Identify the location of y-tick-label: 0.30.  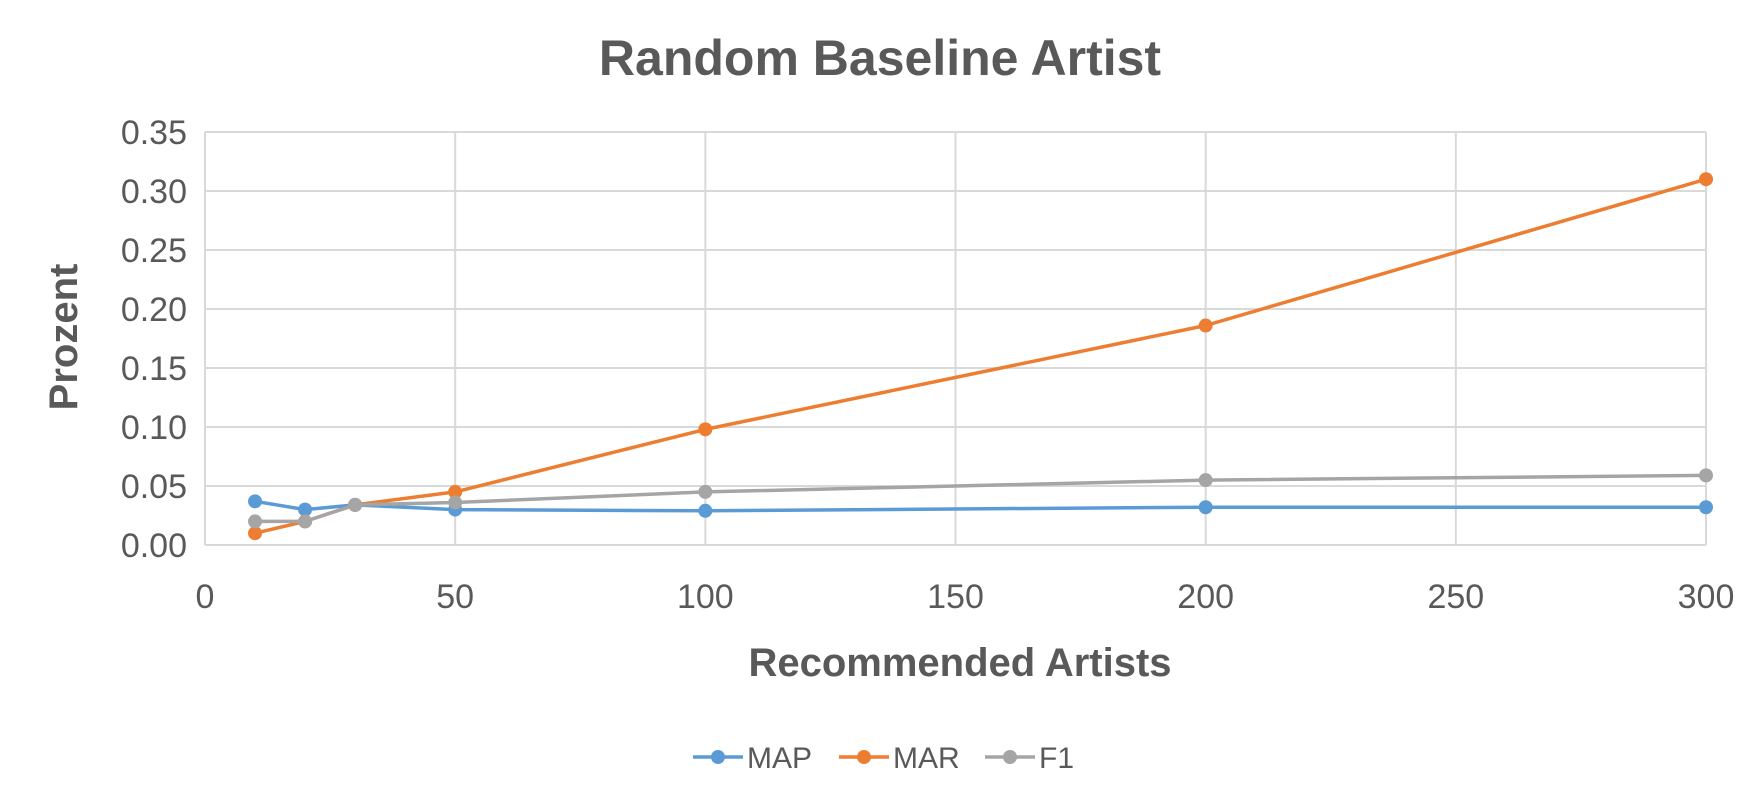
(154, 192).